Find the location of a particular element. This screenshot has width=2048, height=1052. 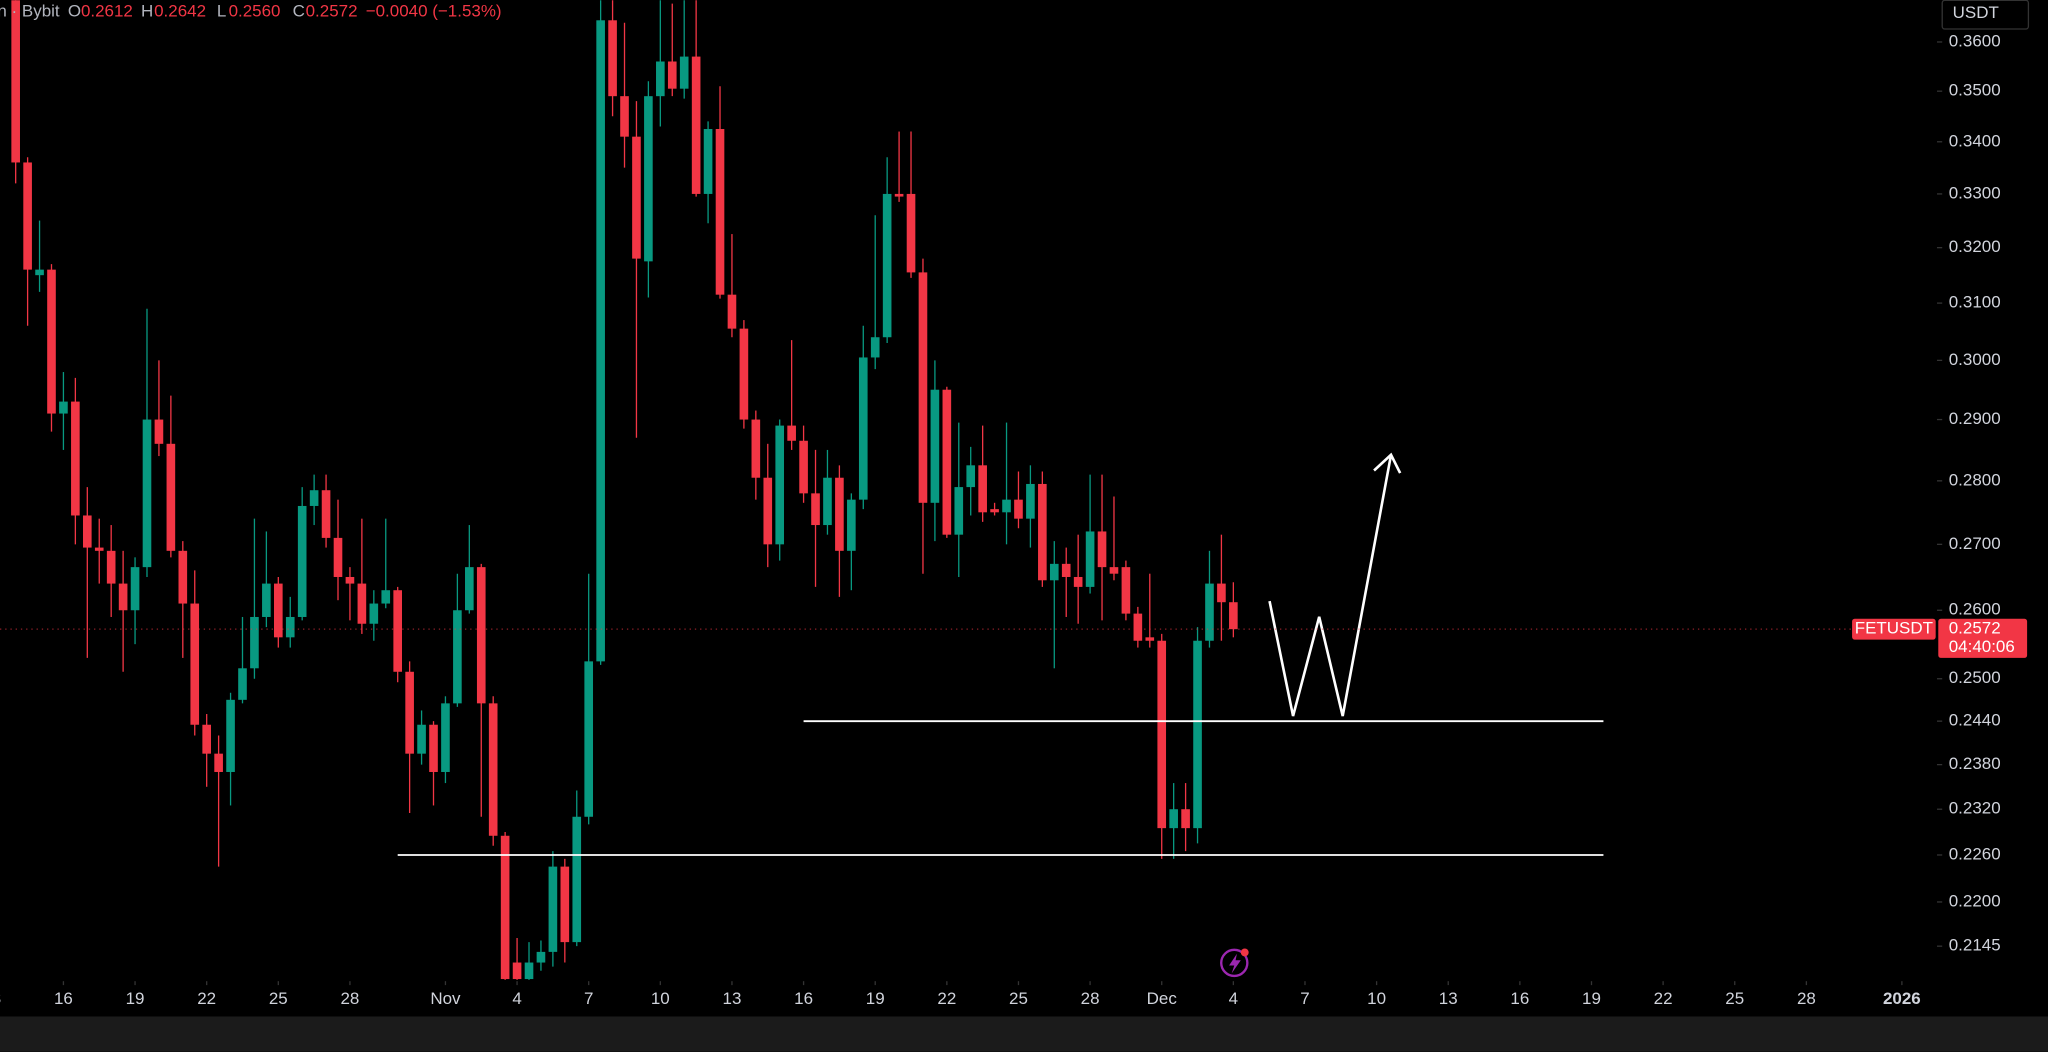

x-tick-label: 10 is located at coordinates (1376, 998).